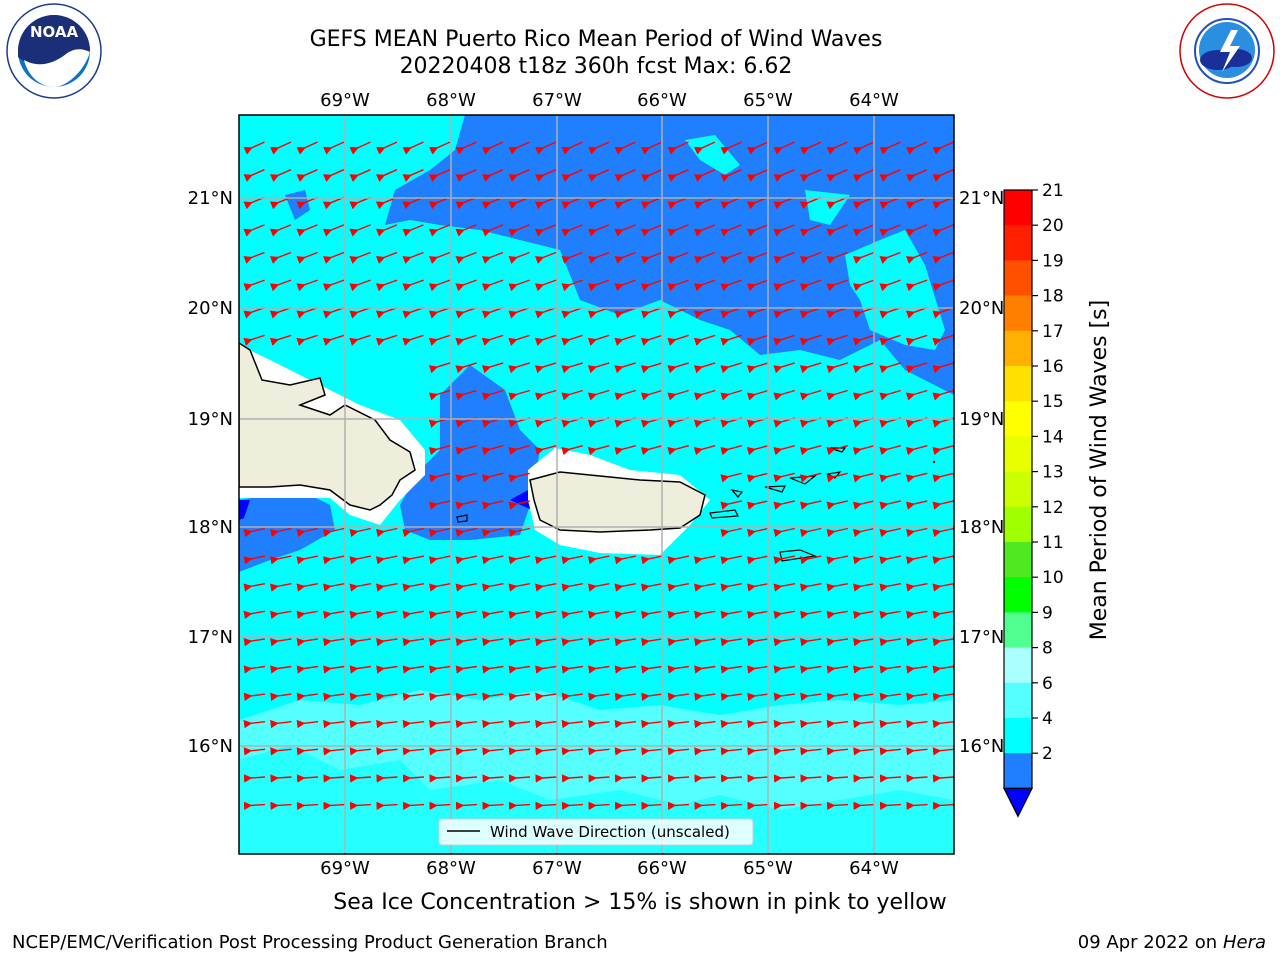 The image size is (1280, 960). Describe the element at coordinates (596, 66) in the screenshot. I see `map-subtitle: 20220408 t18z 360h fcst Max: 6.62` at that location.